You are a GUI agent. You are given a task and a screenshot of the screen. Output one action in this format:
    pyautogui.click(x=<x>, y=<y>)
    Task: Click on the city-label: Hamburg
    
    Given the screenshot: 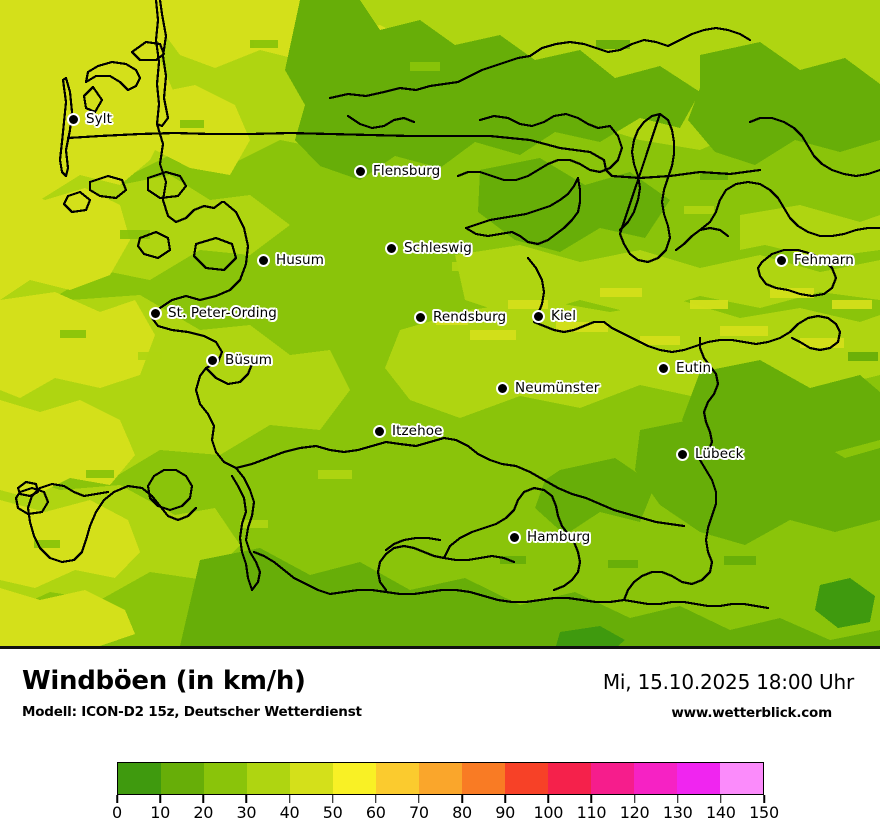 What is the action you would take?
    pyautogui.click(x=559, y=537)
    